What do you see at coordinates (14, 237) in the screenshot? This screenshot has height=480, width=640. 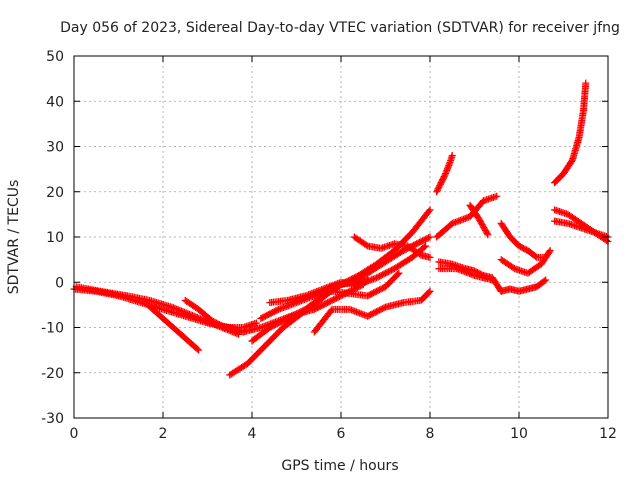 I see `y-axis-label: SDTVAR / TECUs` at bounding box center [14, 237].